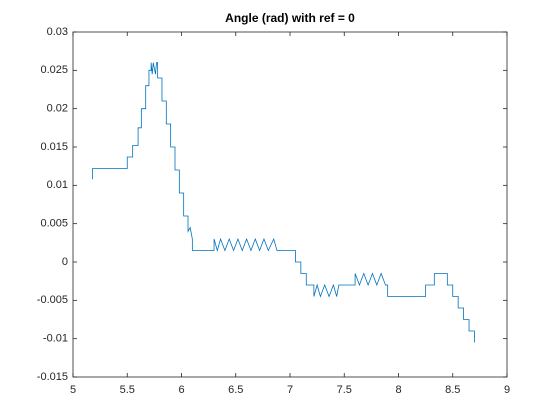 The height and width of the screenshot is (420, 560). What do you see at coordinates (398, 390) in the screenshot?
I see `x-tick-label: 8` at bounding box center [398, 390].